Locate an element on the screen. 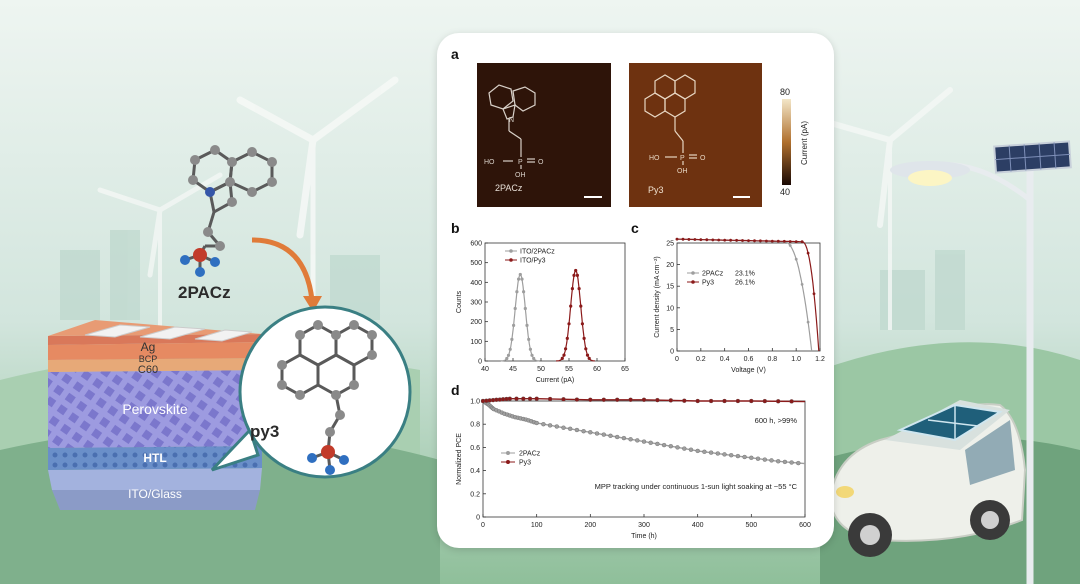 This screenshot has width=1080, height=584. colorbar is located at coordinates (786, 142).